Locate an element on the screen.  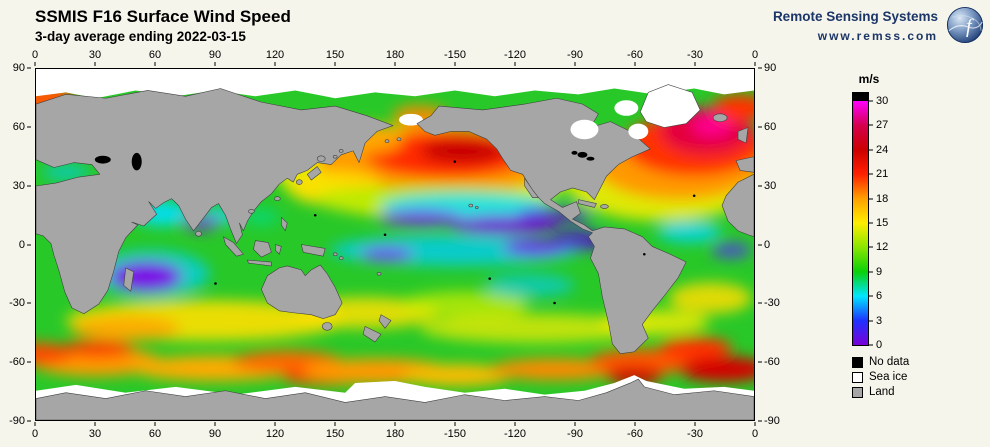
colorbar is located at coordinates (860, 219).